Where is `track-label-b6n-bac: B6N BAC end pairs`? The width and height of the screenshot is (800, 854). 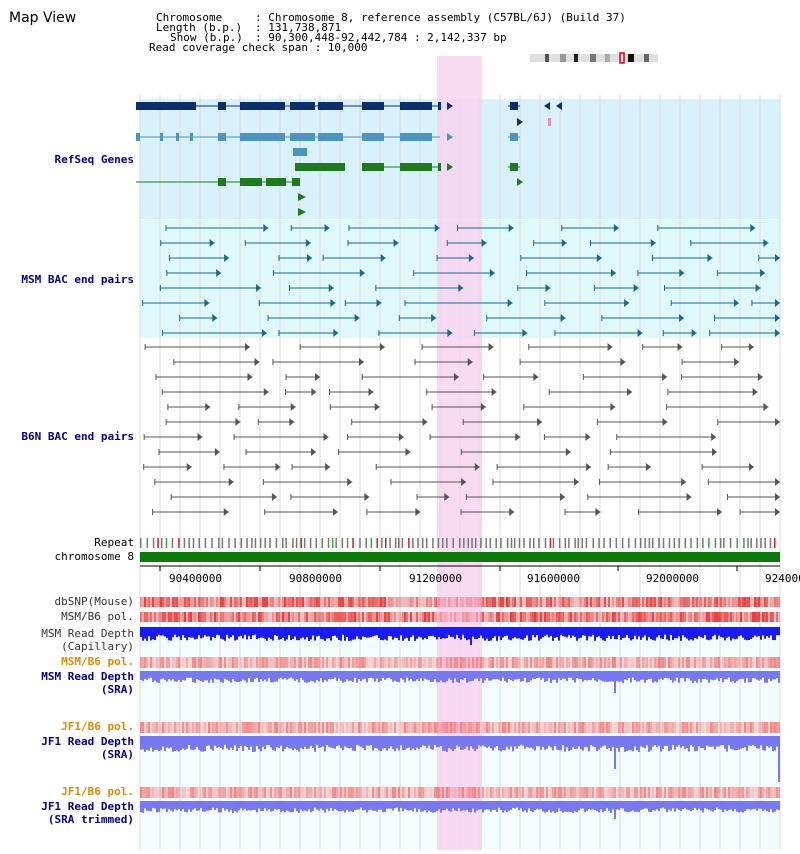
track-label-b6n-bac: B6N BAC end pairs is located at coordinates (77, 436).